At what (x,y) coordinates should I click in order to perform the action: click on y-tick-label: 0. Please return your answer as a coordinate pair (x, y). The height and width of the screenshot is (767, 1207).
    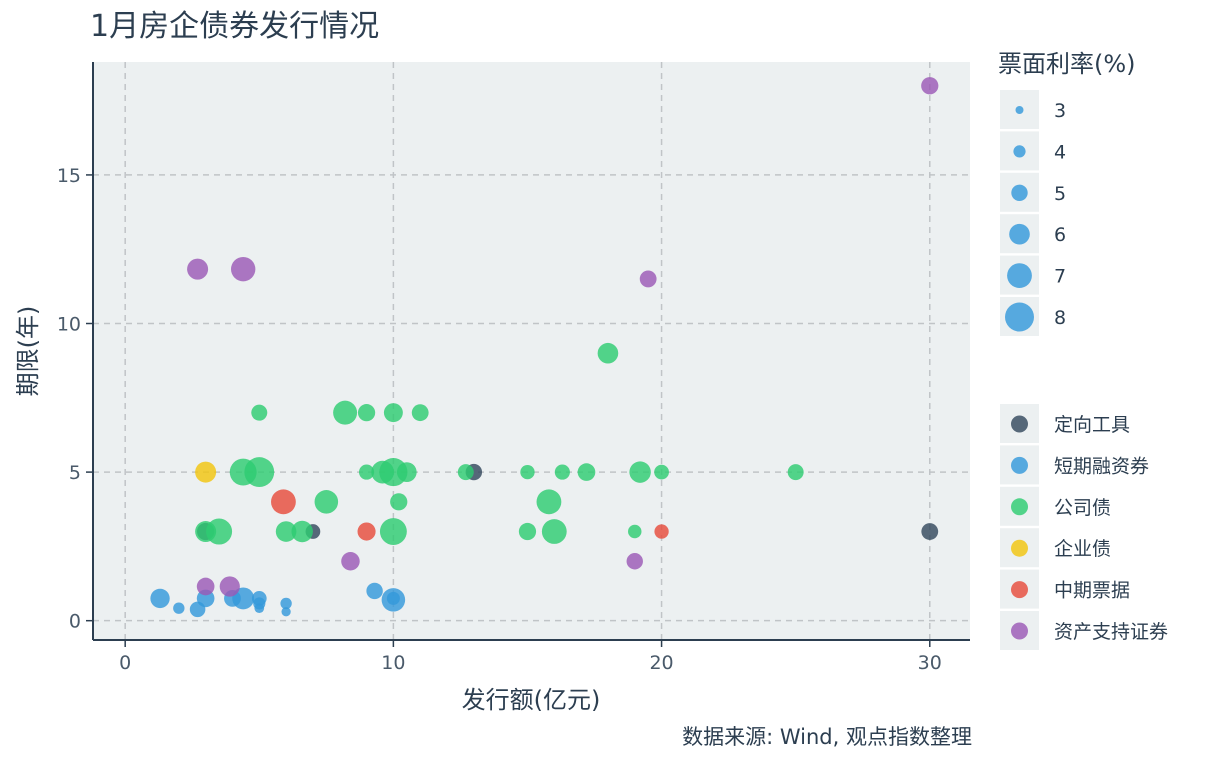
    Looking at the image, I should click on (75, 622).